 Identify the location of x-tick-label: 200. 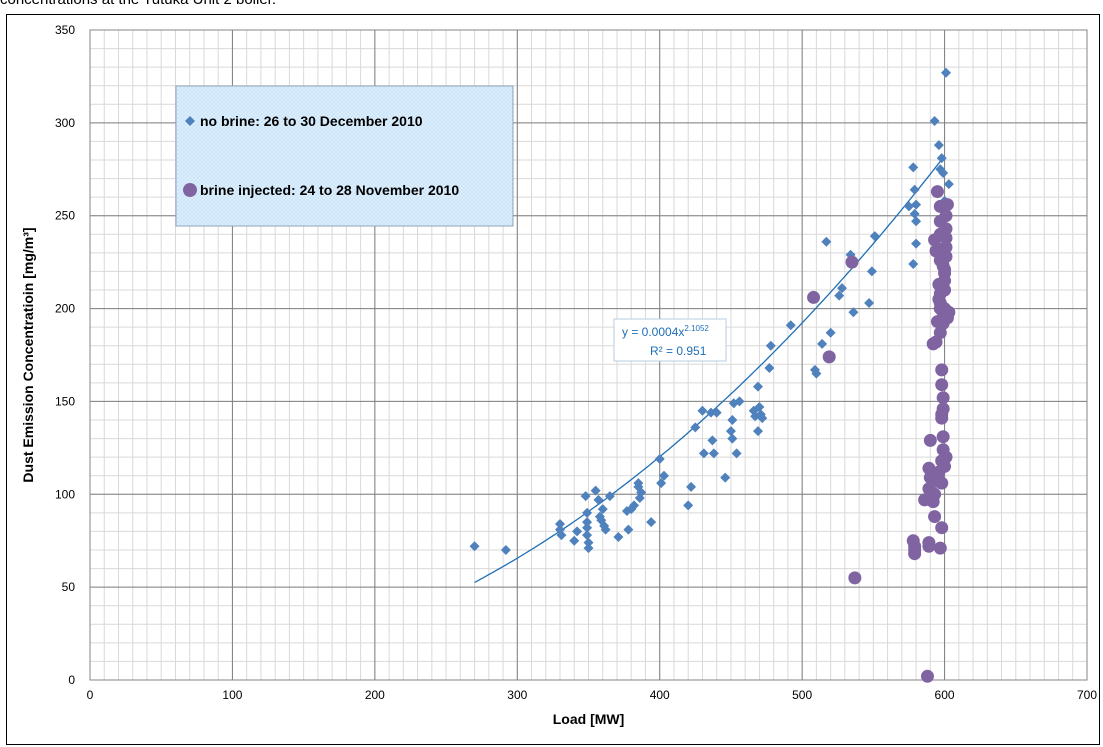
(375, 695).